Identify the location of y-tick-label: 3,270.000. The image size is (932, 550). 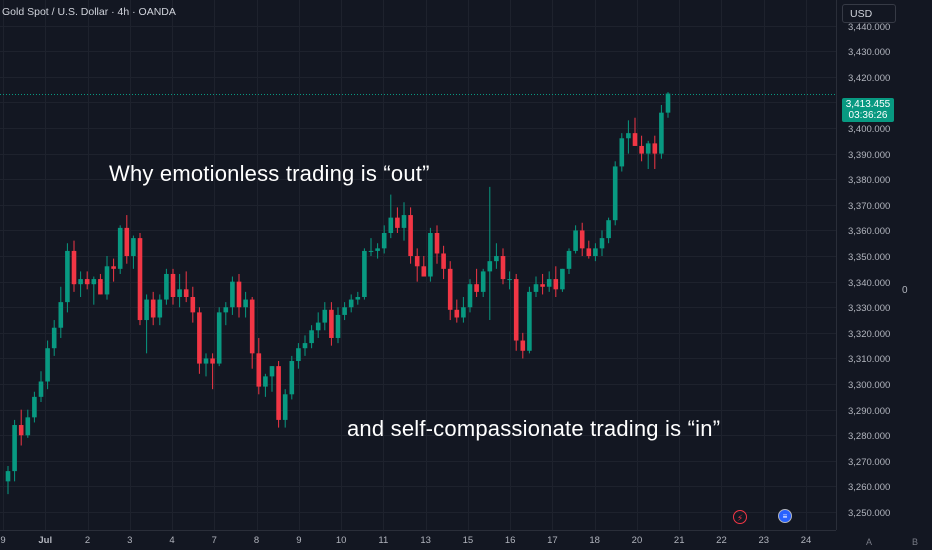
(869, 462).